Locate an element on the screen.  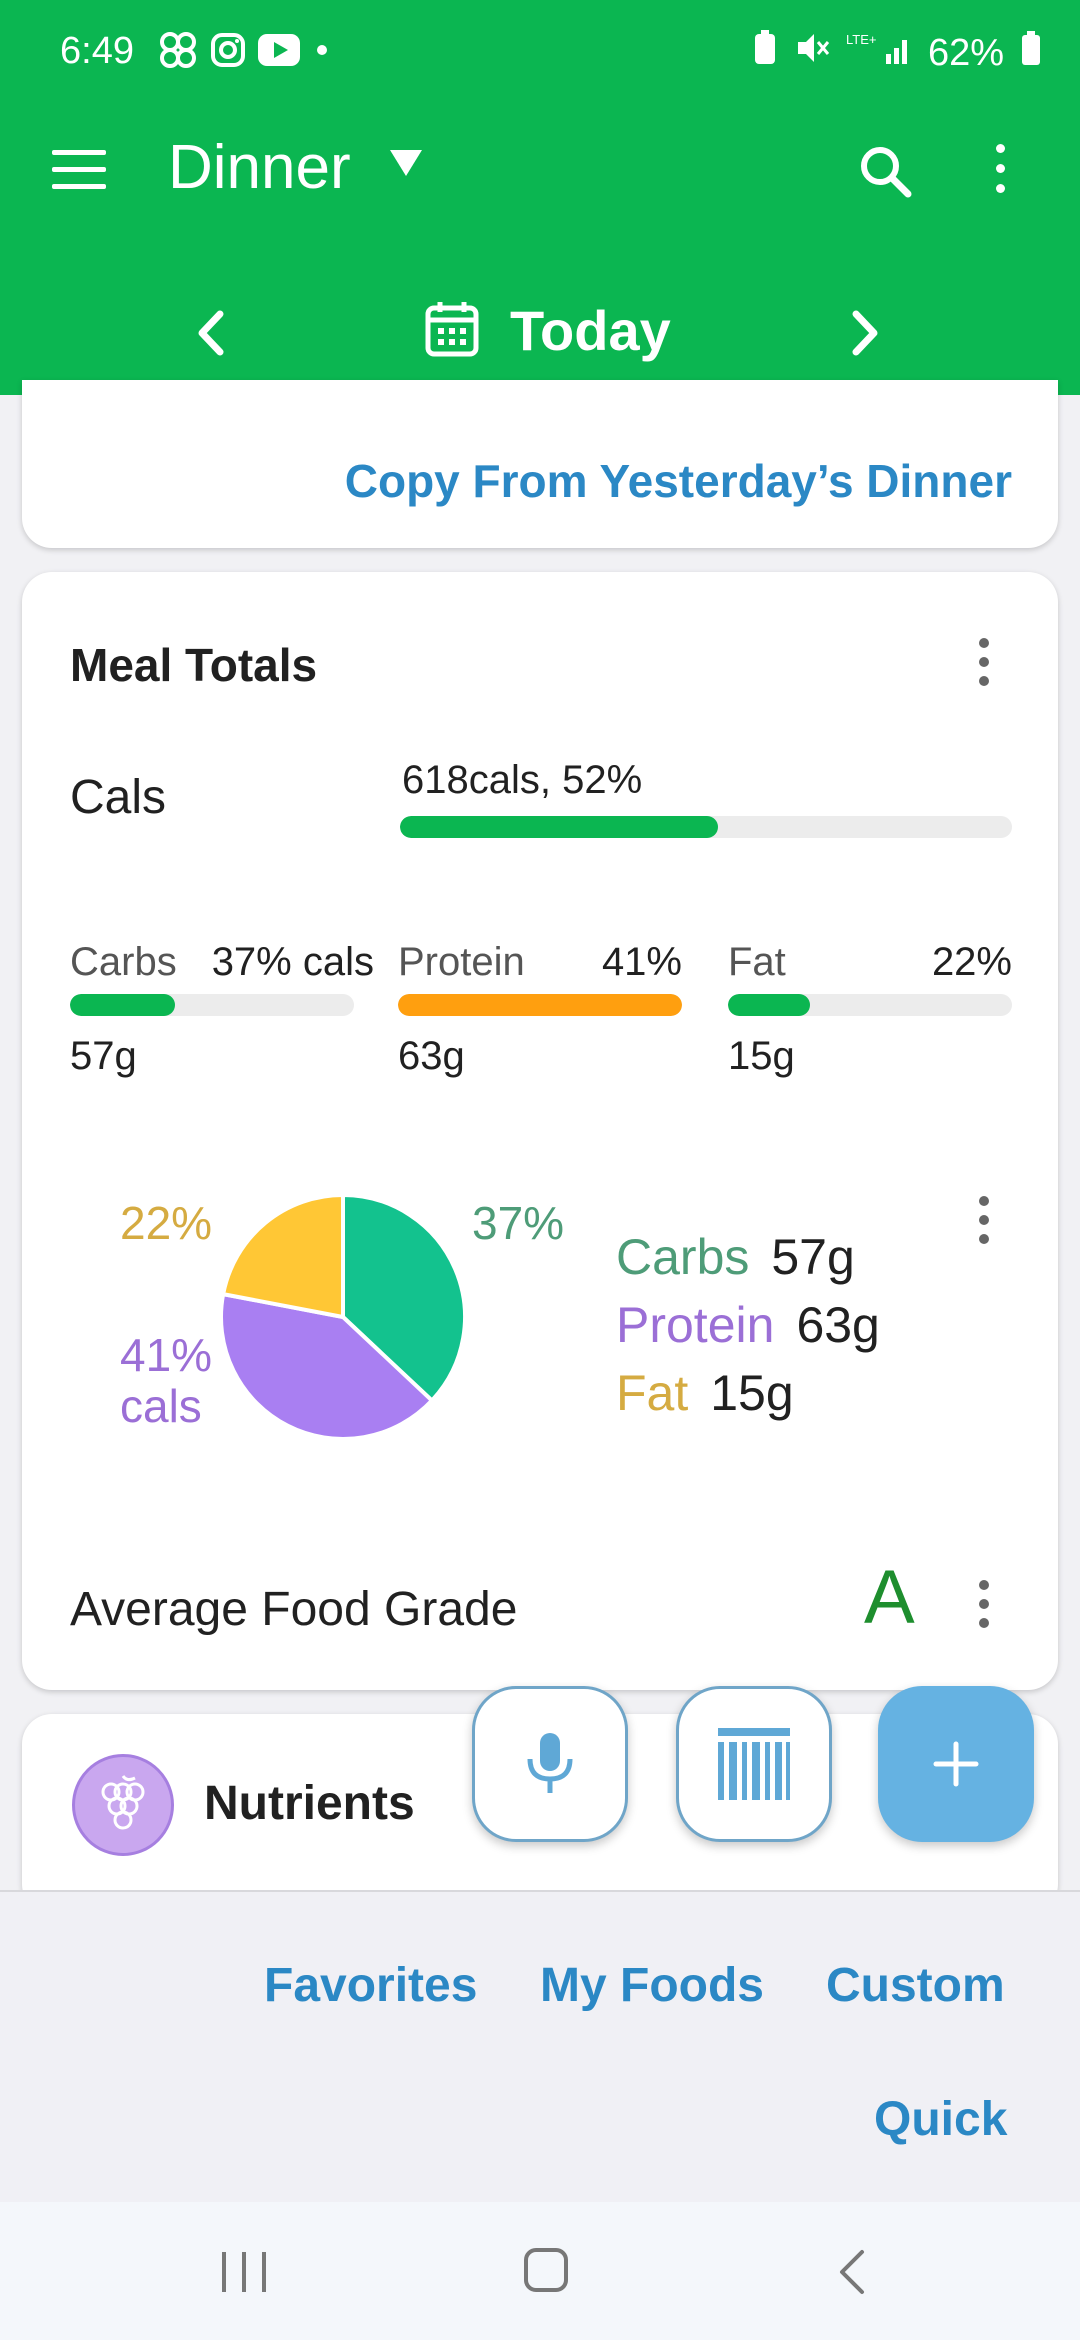
pie-label-protein-pct: 41% is located at coordinates (166, 1355).